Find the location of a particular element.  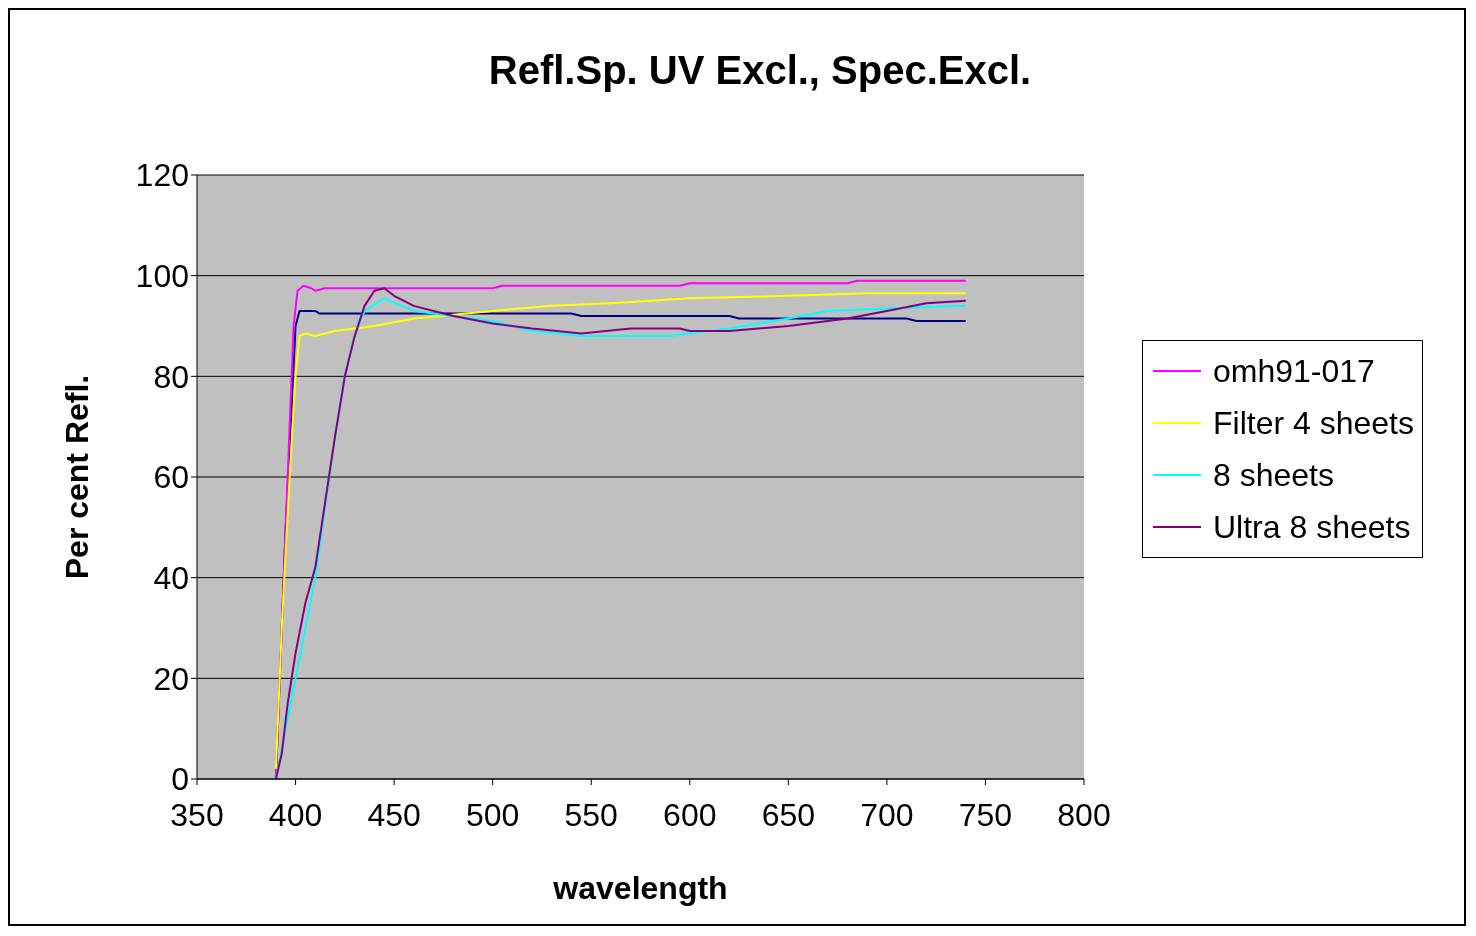

y-axis-title: Per cent Refl. is located at coordinates (77, 477).